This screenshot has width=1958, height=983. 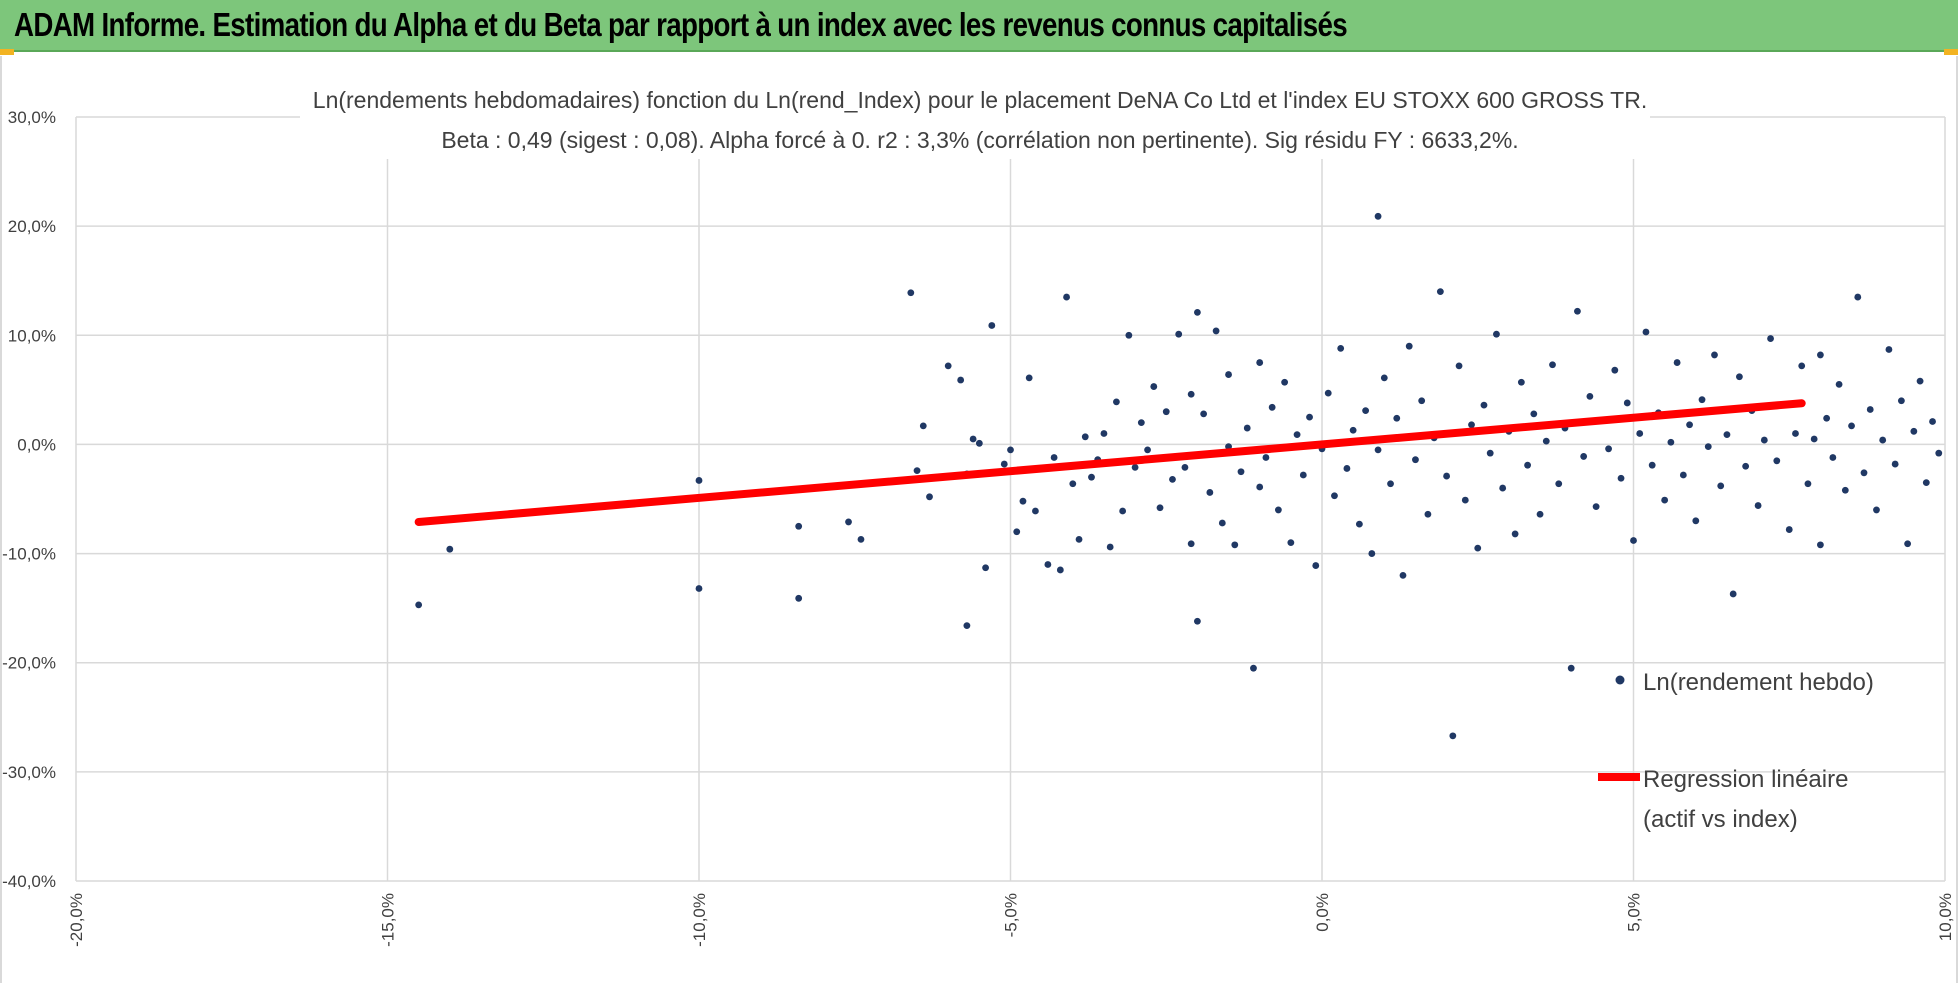 What do you see at coordinates (29, 772) in the screenshot?
I see `y-tick-label: -30,0%` at bounding box center [29, 772].